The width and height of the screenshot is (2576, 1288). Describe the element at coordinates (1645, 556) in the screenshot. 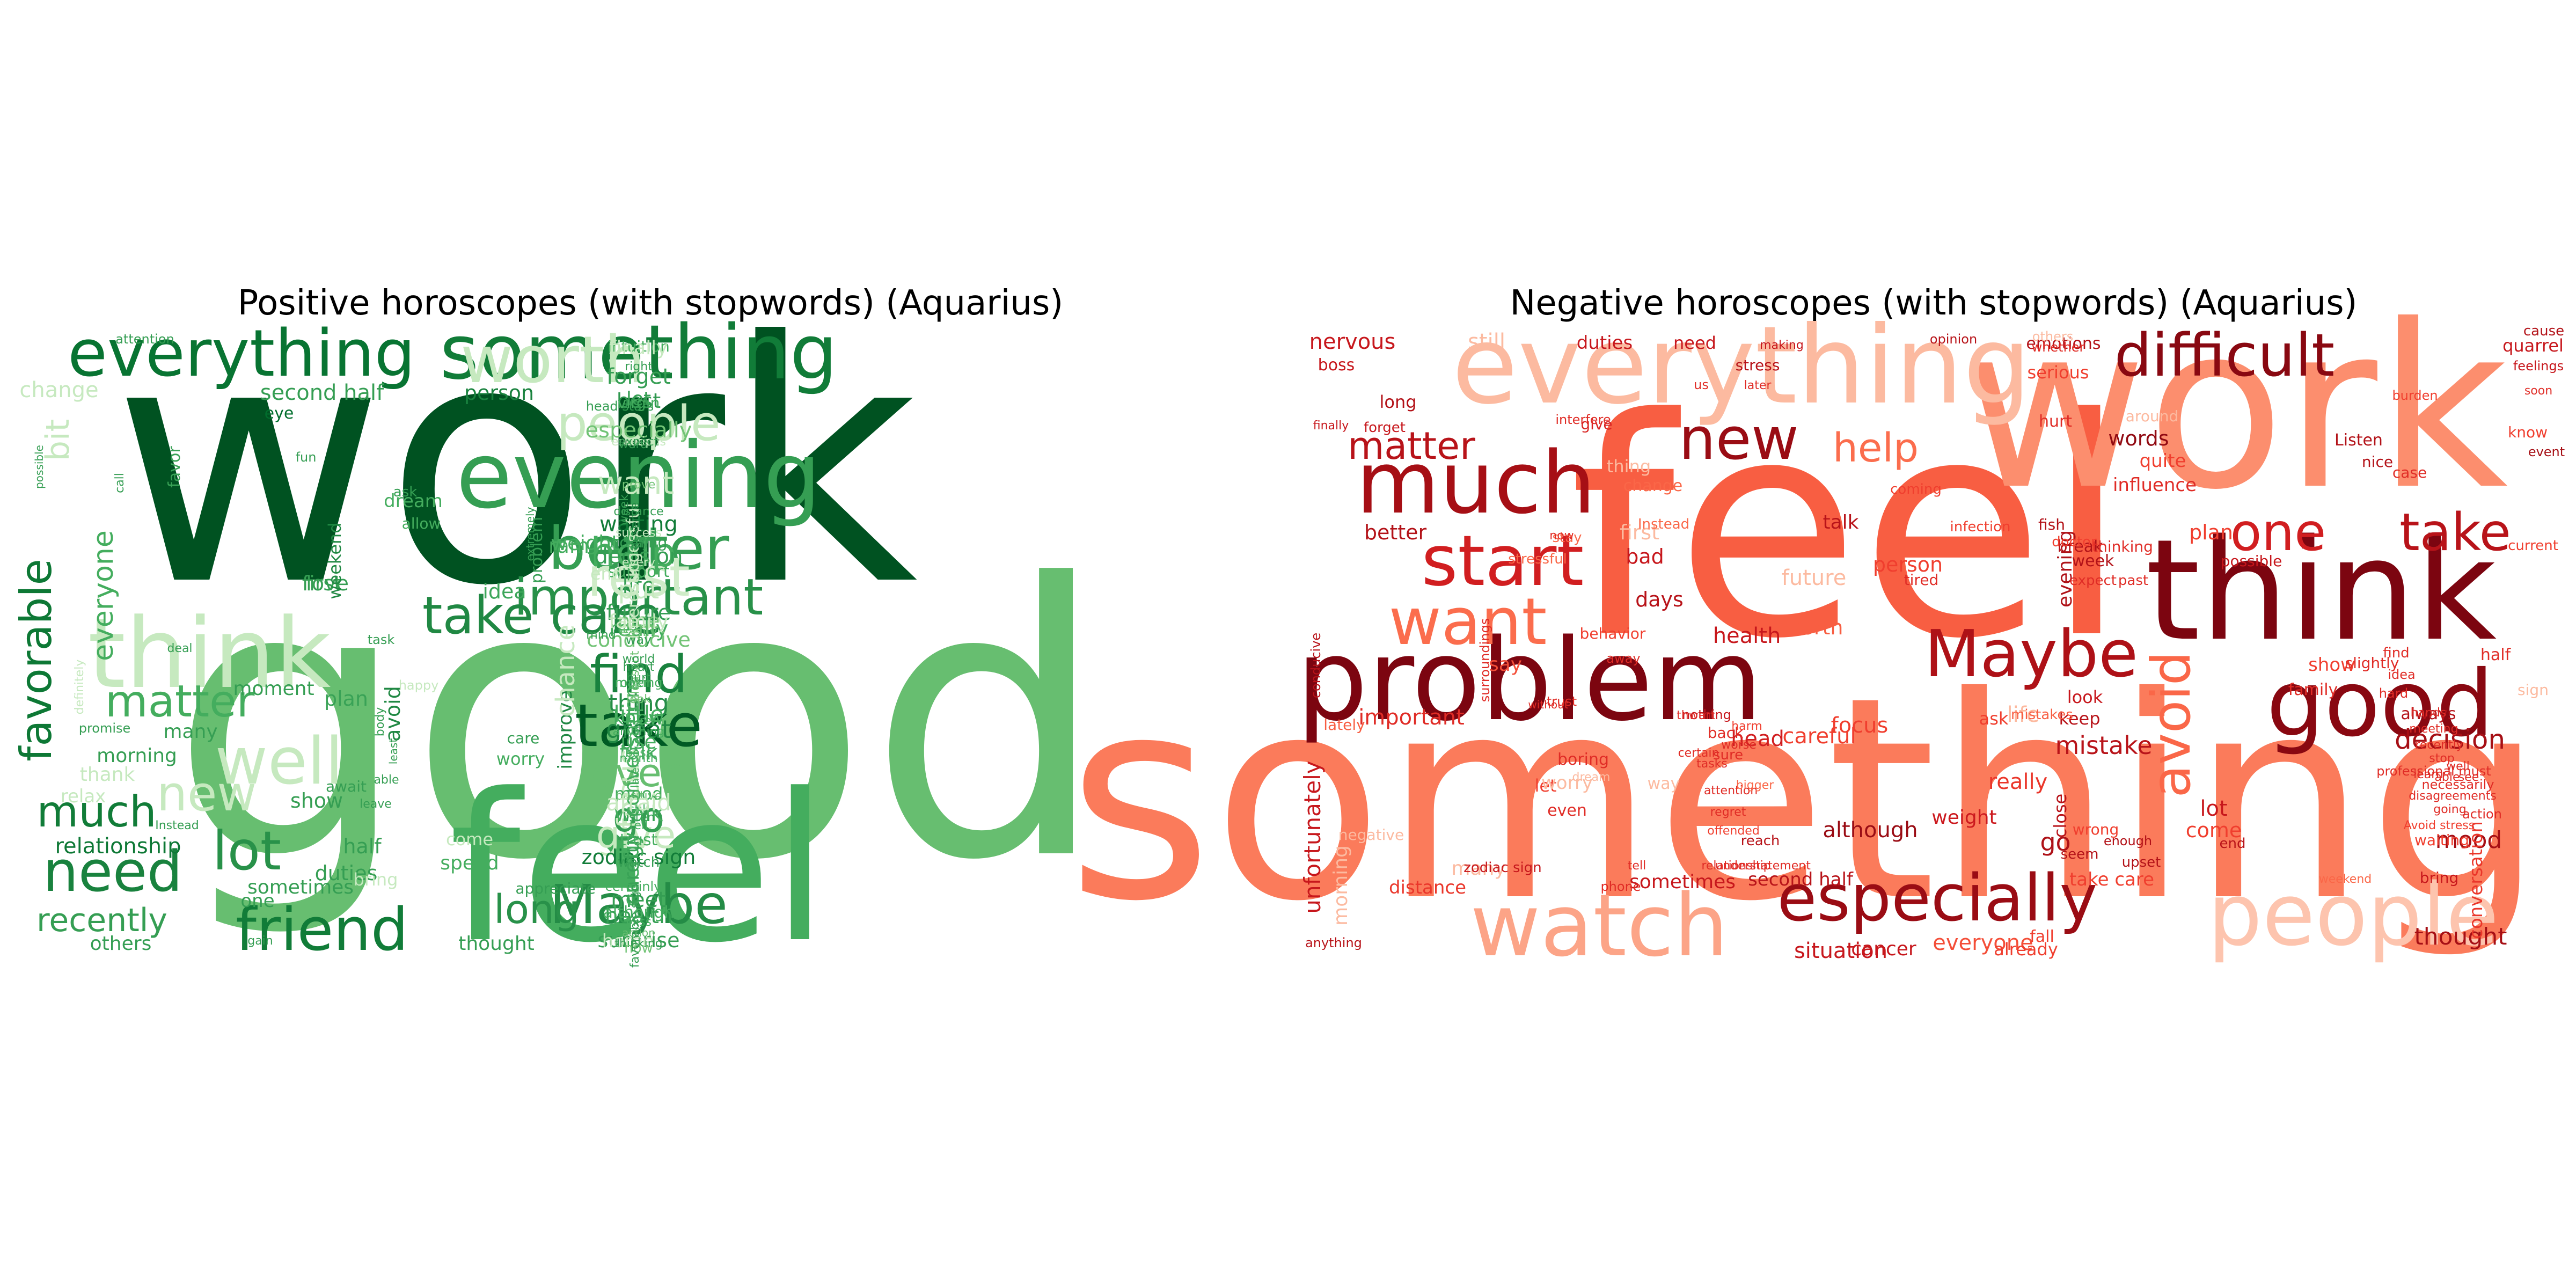

I see `word-bad: bad` at that location.